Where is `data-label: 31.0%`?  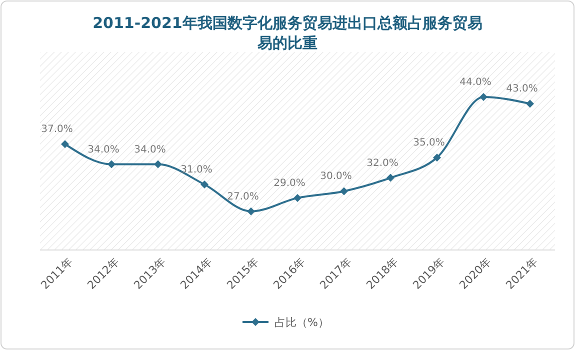
data-label: 31.0% is located at coordinates (196, 170).